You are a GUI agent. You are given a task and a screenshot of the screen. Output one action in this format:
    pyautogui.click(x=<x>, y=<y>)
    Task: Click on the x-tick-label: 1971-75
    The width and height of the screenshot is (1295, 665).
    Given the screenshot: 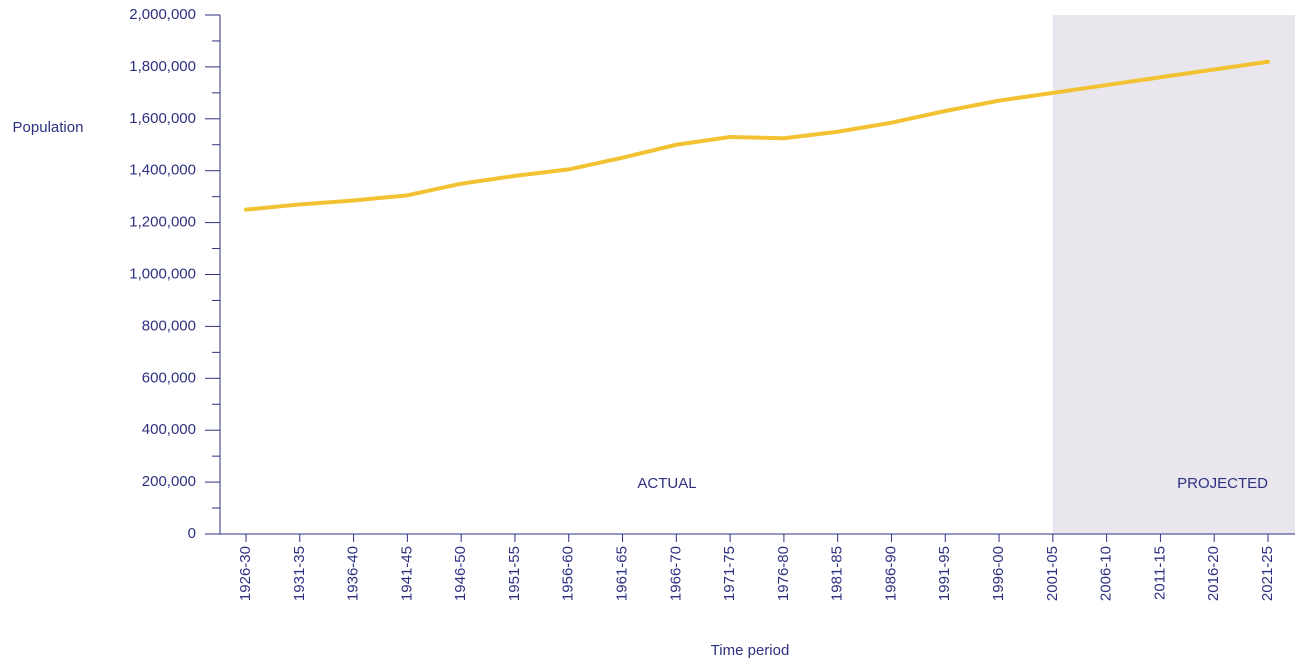 What is the action you would take?
    pyautogui.click(x=729, y=573)
    